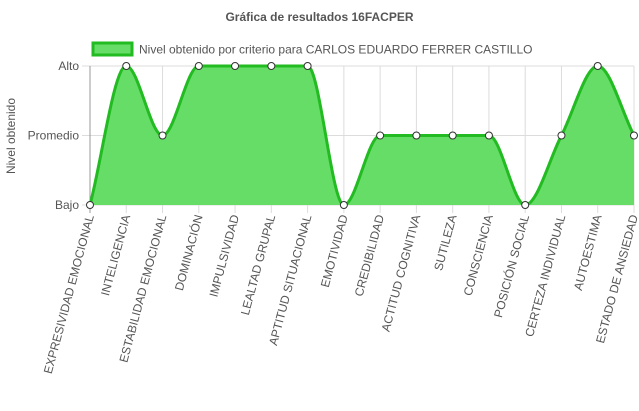 The width and height of the screenshot is (639, 411). Describe the element at coordinates (478, 255) in the screenshot. I see `x-tick-label: CONSCIENCIA` at that location.